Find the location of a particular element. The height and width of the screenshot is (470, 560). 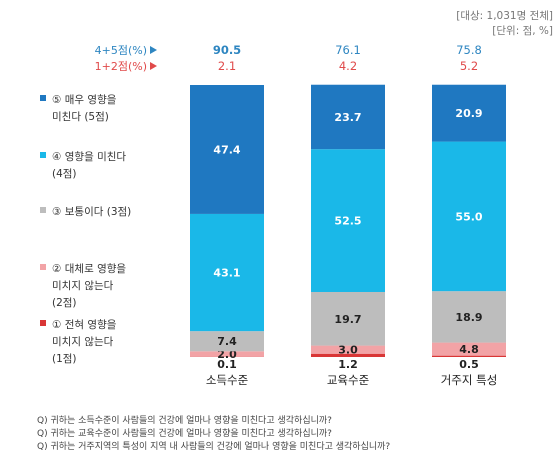

legend-label: (1점) is located at coordinates (64, 359).